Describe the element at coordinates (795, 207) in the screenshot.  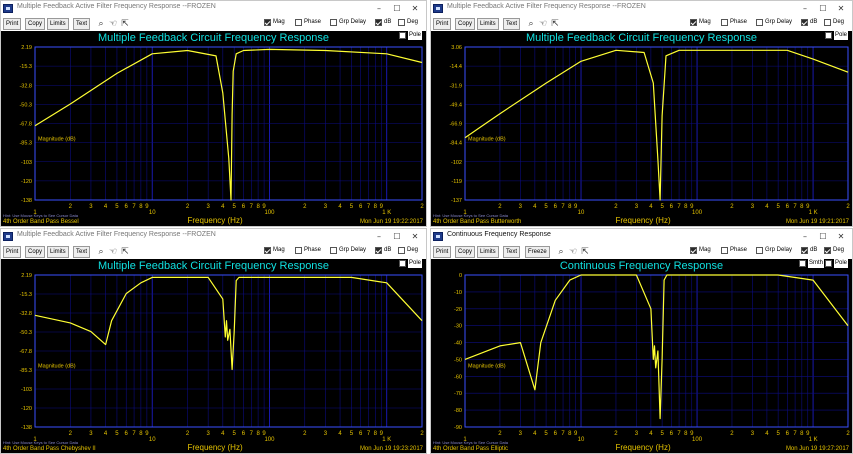
I see `x-minor-label: 7` at that location.